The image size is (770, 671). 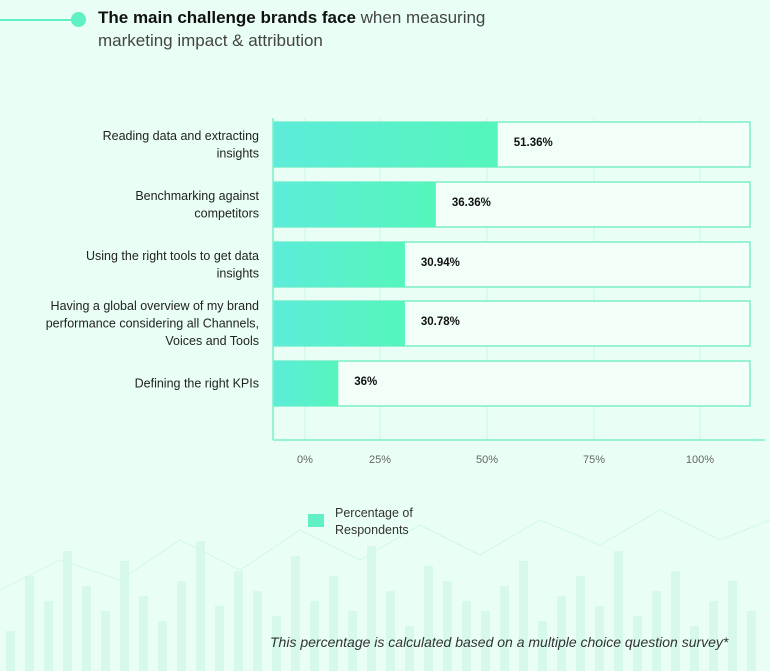 What do you see at coordinates (487, 460) in the screenshot?
I see `x-tick-label-2: 50%` at bounding box center [487, 460].